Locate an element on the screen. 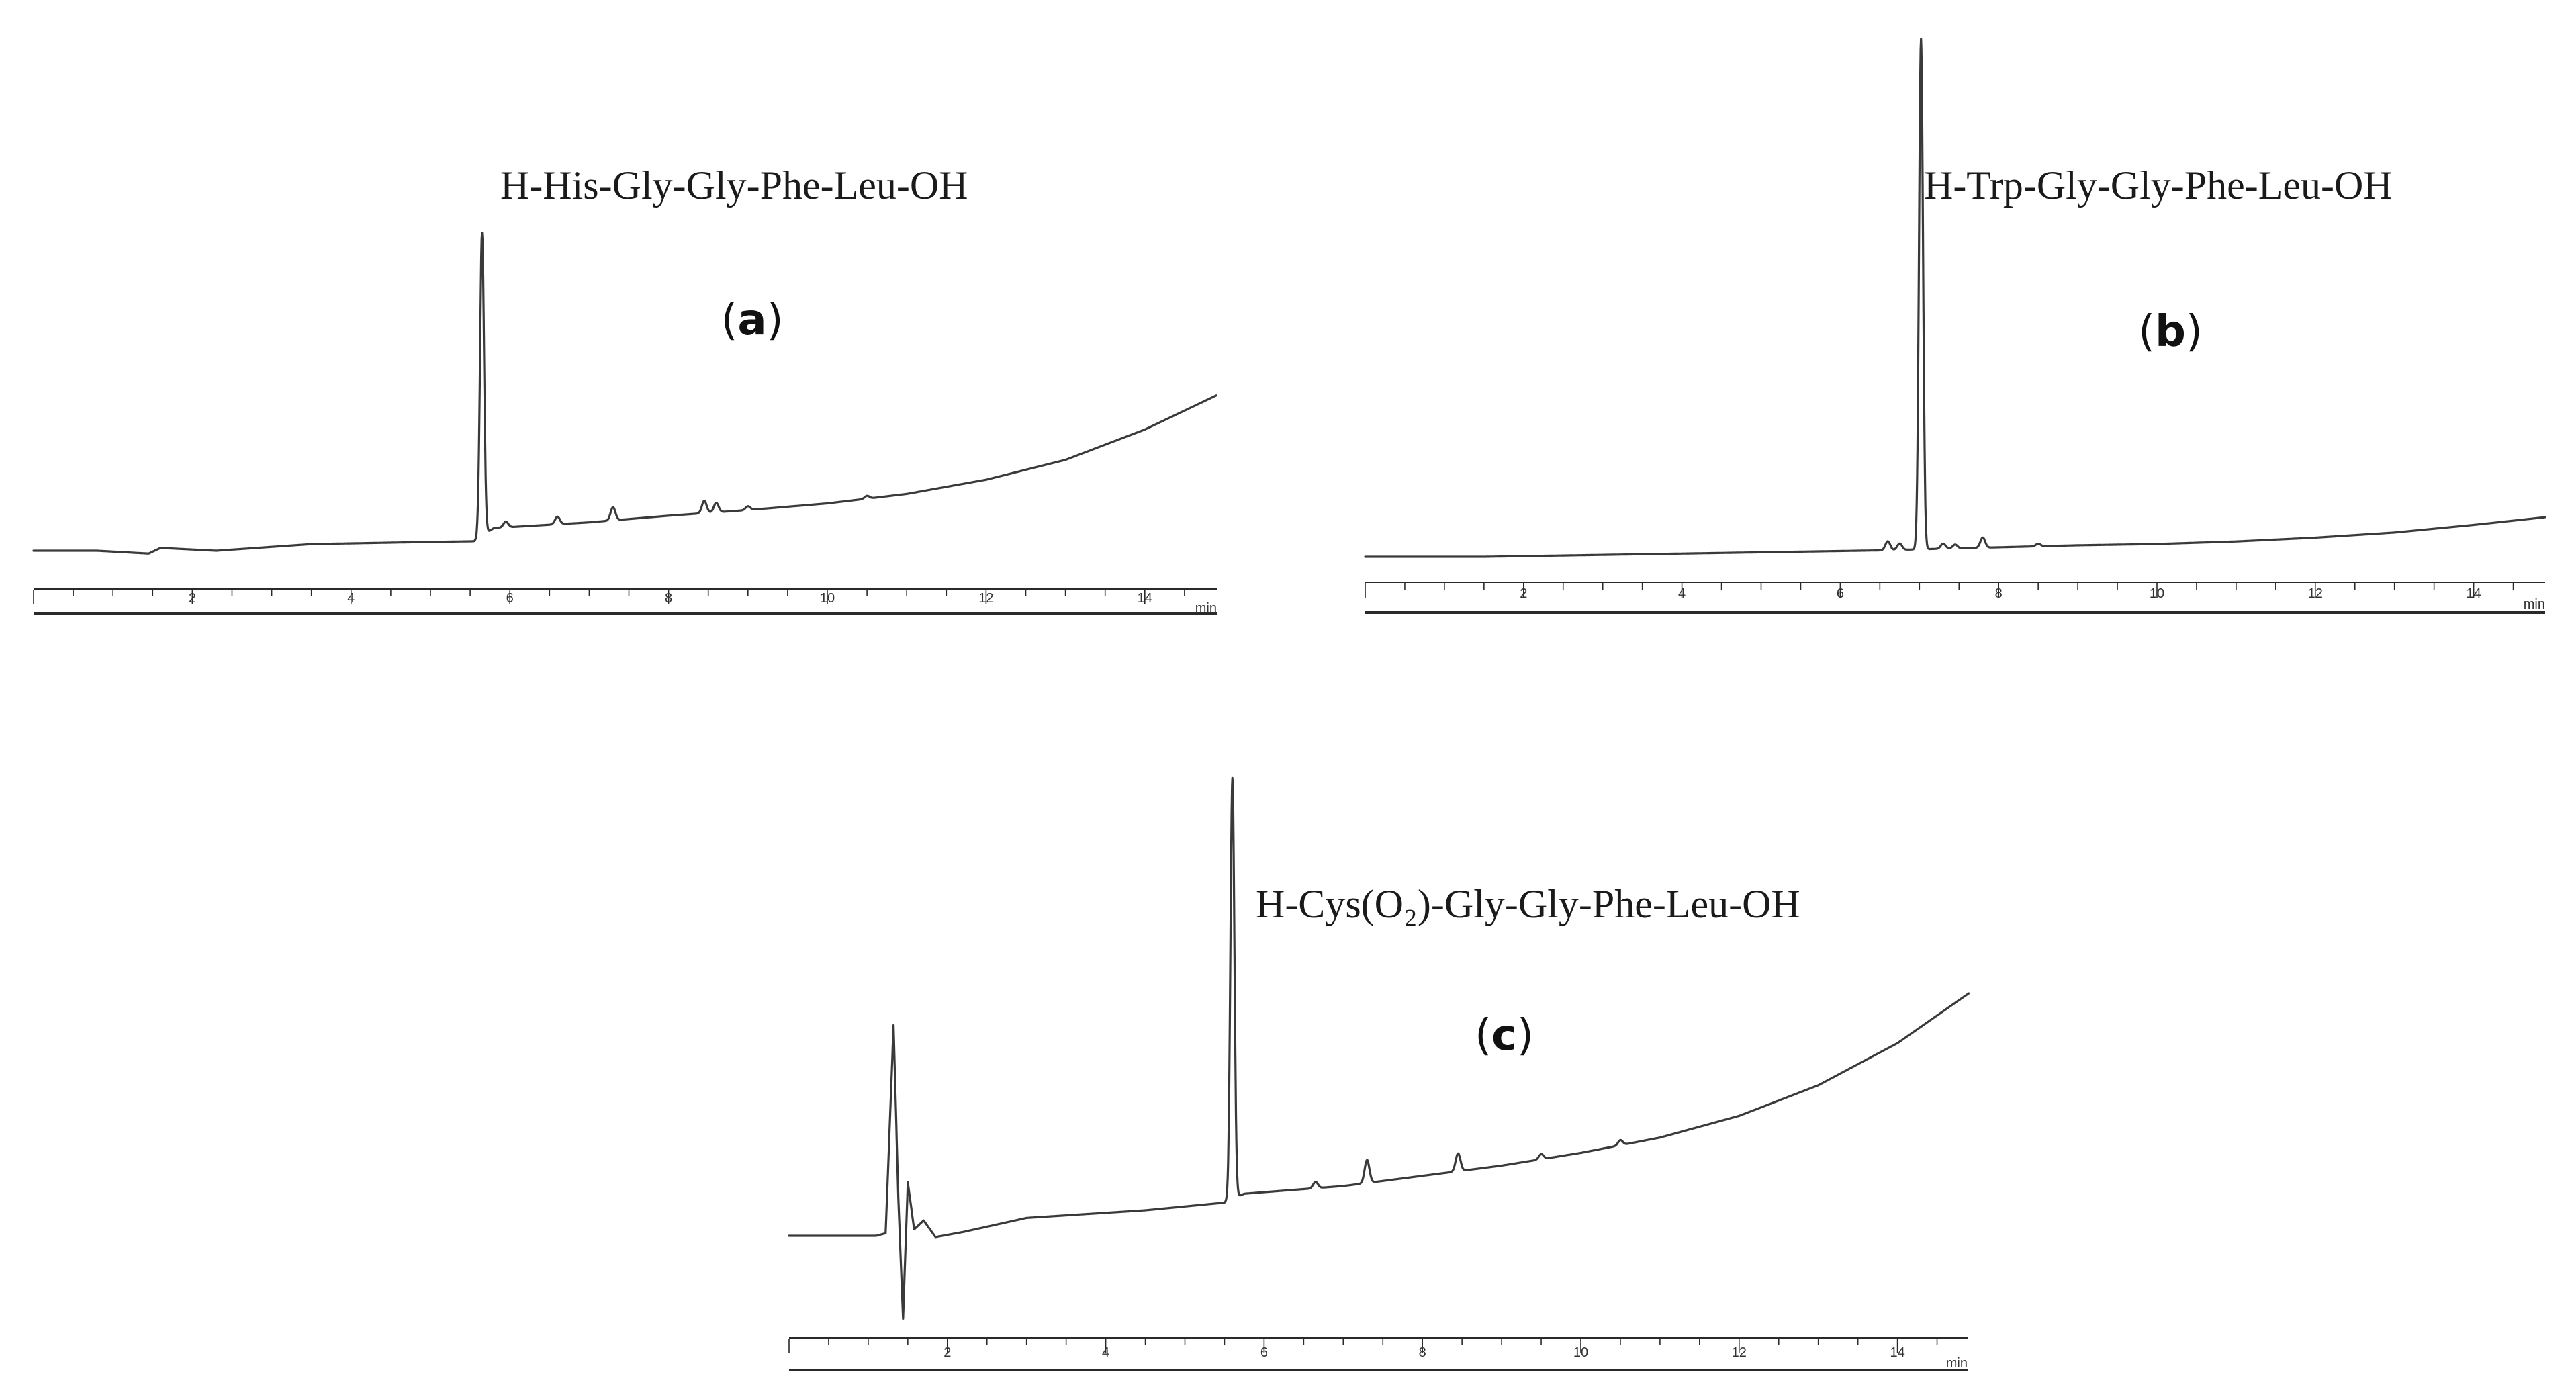 The image size is (2576, 1395). panel-letter-b: b is located at coordinates (2170, 332).